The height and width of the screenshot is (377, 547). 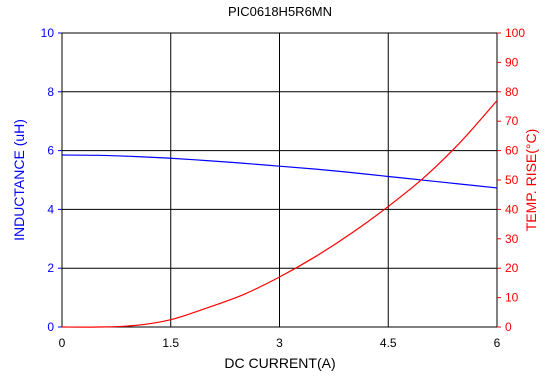 I want to click on right-tick-label: 0, so click(x=508, y=327).